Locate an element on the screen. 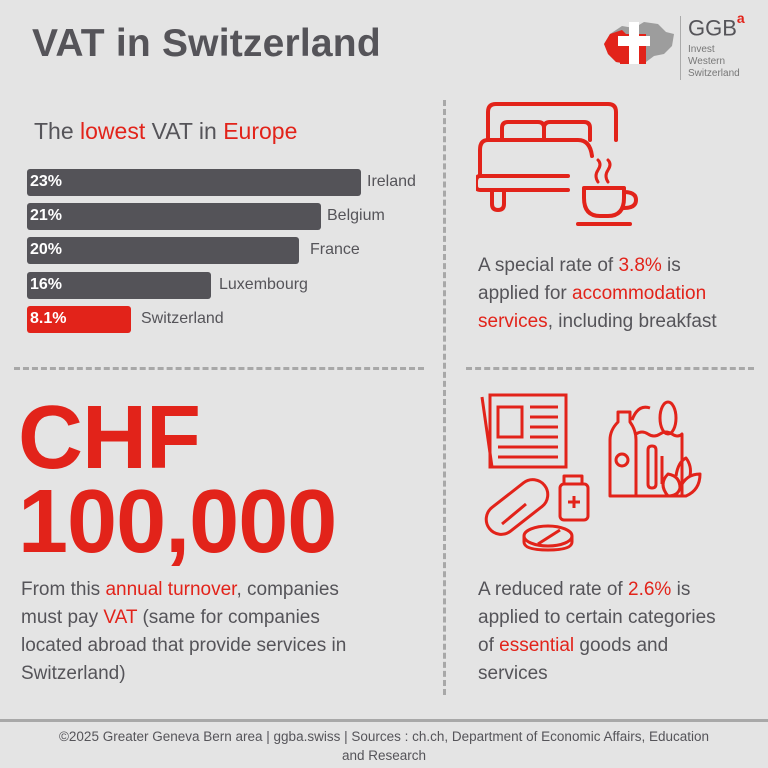 Image resolution: width=768 pixels, height=768 pixels. logo-tagline: Invest Western Switzerland is located at coordinates (714, 61).